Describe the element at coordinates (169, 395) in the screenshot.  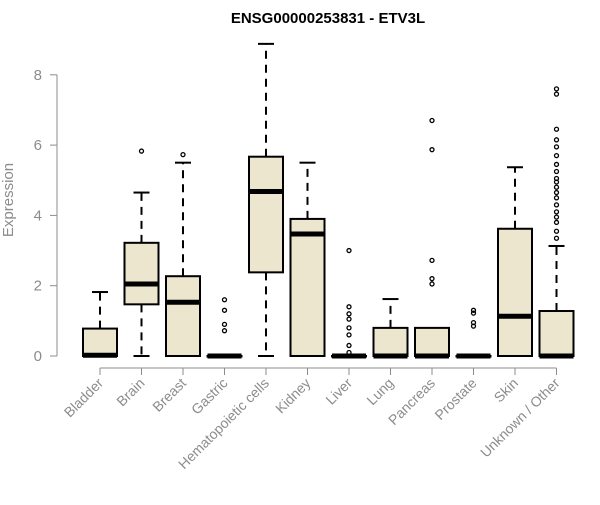
I see `x-tick-label: Breast` at that location.